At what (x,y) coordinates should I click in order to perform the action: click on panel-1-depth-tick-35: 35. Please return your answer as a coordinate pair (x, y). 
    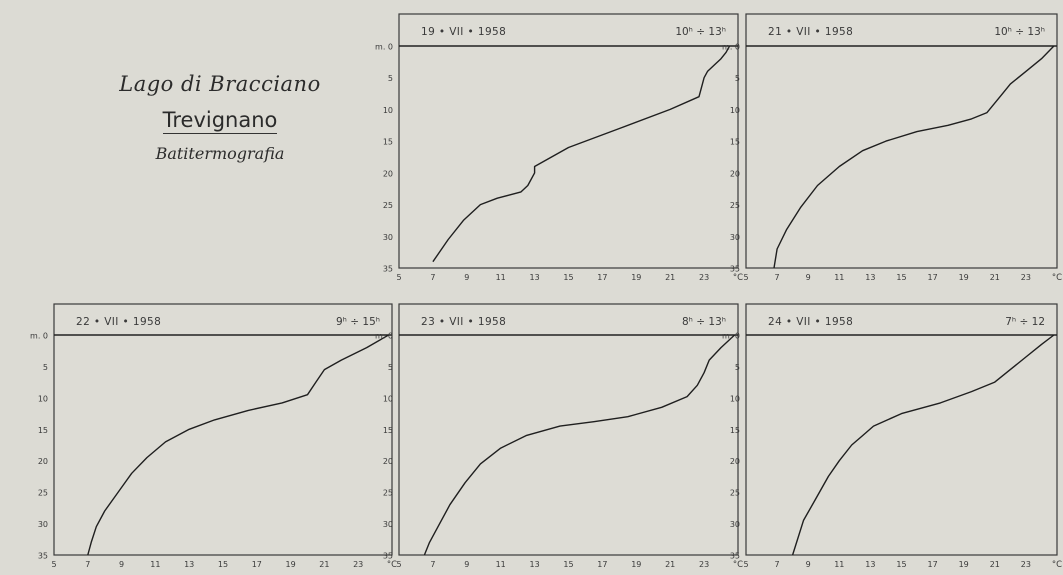
    Looking at the image, I should click on (388, 269).